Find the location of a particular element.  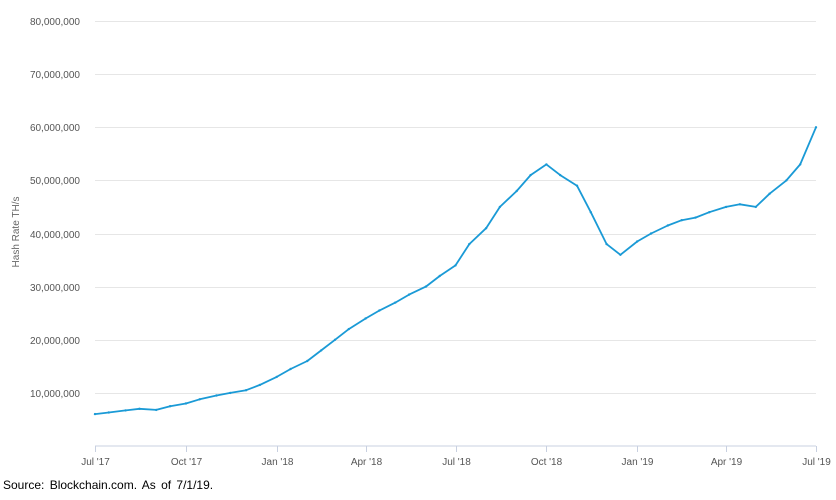

y-tick-label: 10,000,000 is located at coordinates (55, 394).